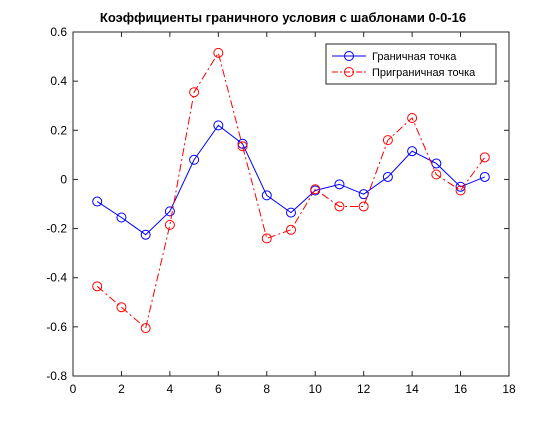  What do you see at coordinates (170, 389) in the screenshot?
I see `x-tick-label: 4` at bounding box center [170, 389].